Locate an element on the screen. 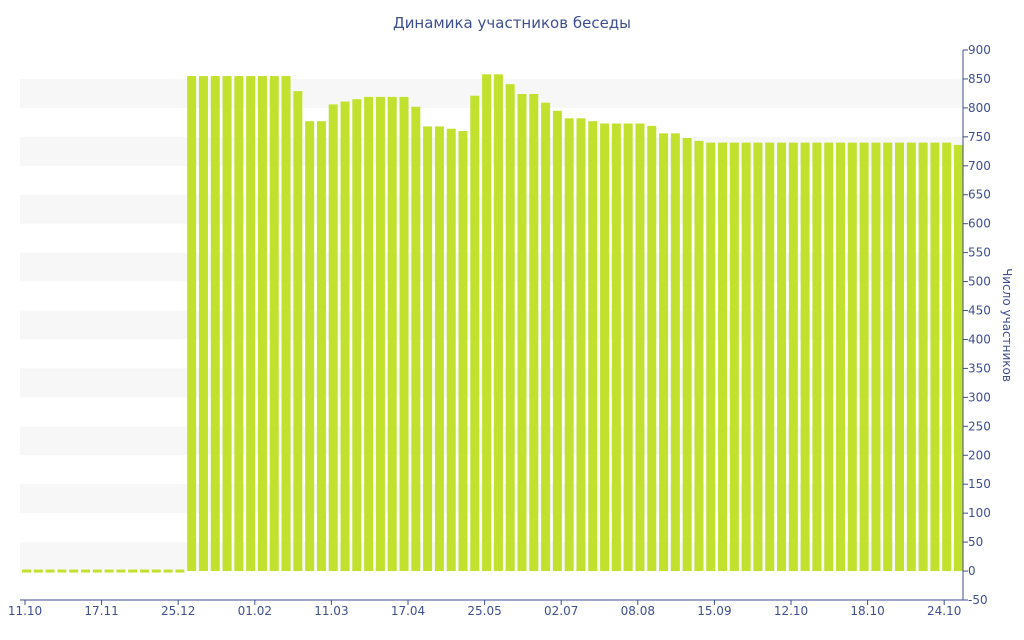 The height and width of the screenshot is (640, 1024). x-tick-label: 11.10 is located at coordinates (25, 611).